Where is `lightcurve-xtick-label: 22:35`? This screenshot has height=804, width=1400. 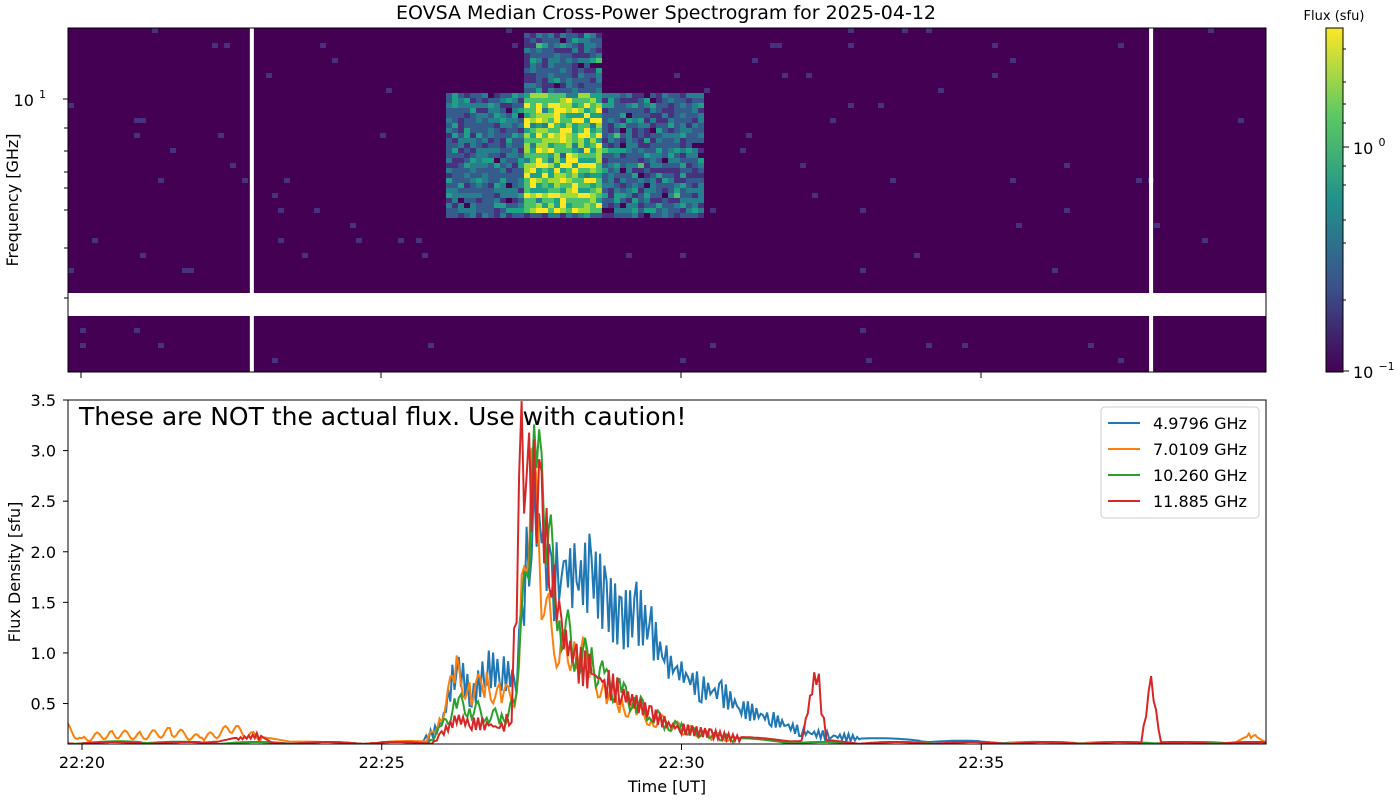 lightcurve-xtick-label: 22:35 is located at coordinates (981, 762).